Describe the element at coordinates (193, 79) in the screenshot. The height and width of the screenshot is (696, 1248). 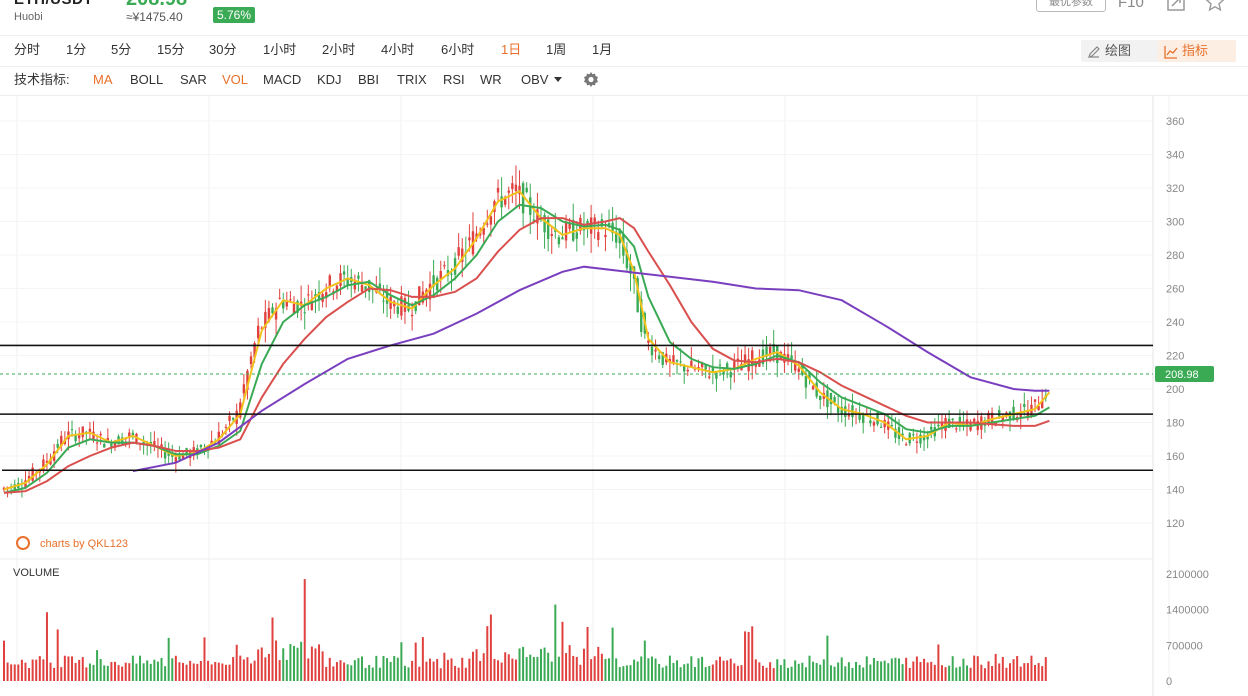
I see `indicator-sar: SAR` at that location.